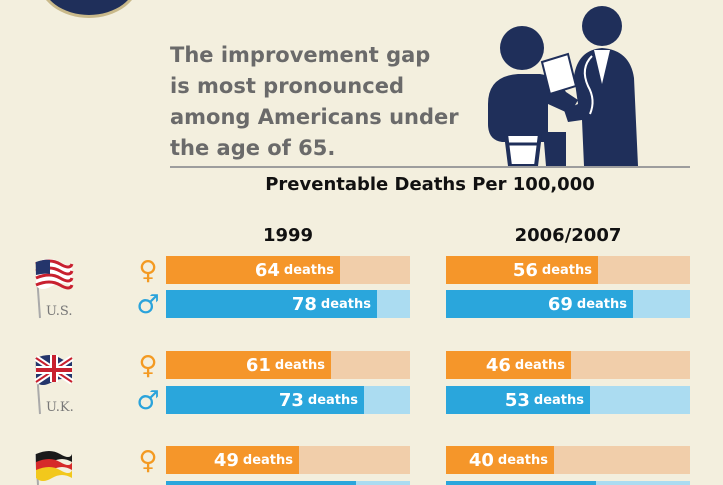 Image resolution: width=723 pixels, height=485 pixels. I want to click on bar-us-female-2006-2007: 56 deaths, so click(522, 270).